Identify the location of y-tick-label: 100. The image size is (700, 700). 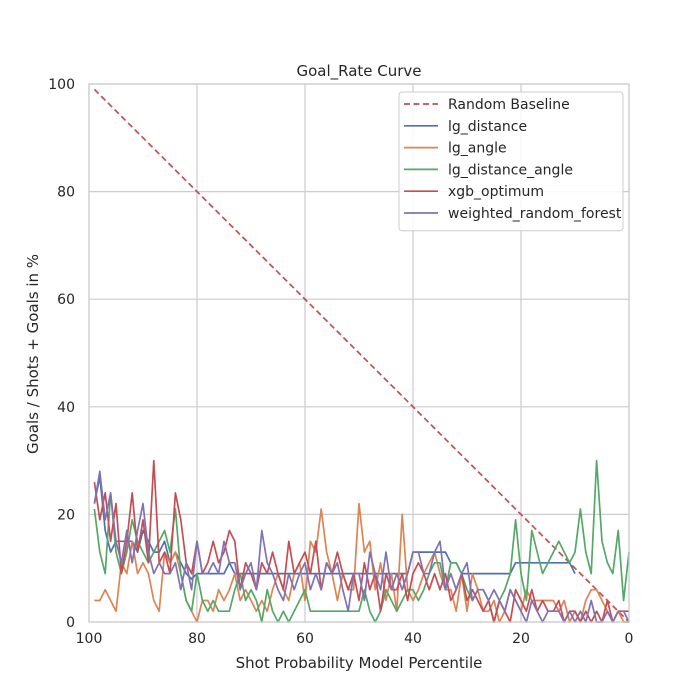
(61, 85).